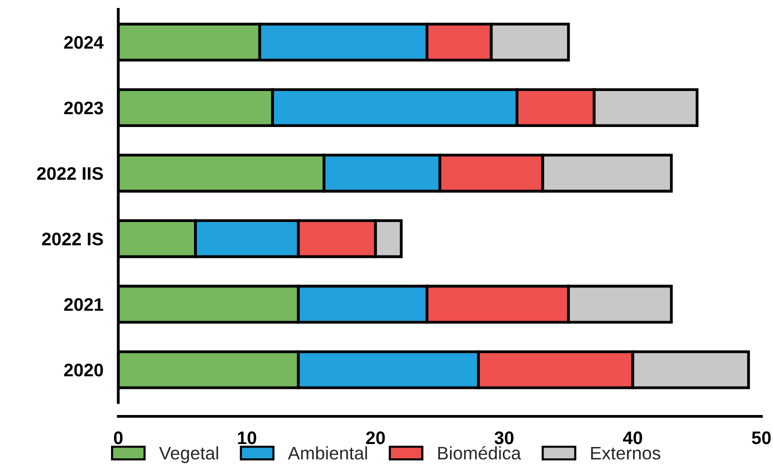 The width and height of the screenshot is (773, 468). What do you see at coordinates (188, 455) in the screenshot?
I see `legend-label: Vegetal` at bounding box center [188, 455].